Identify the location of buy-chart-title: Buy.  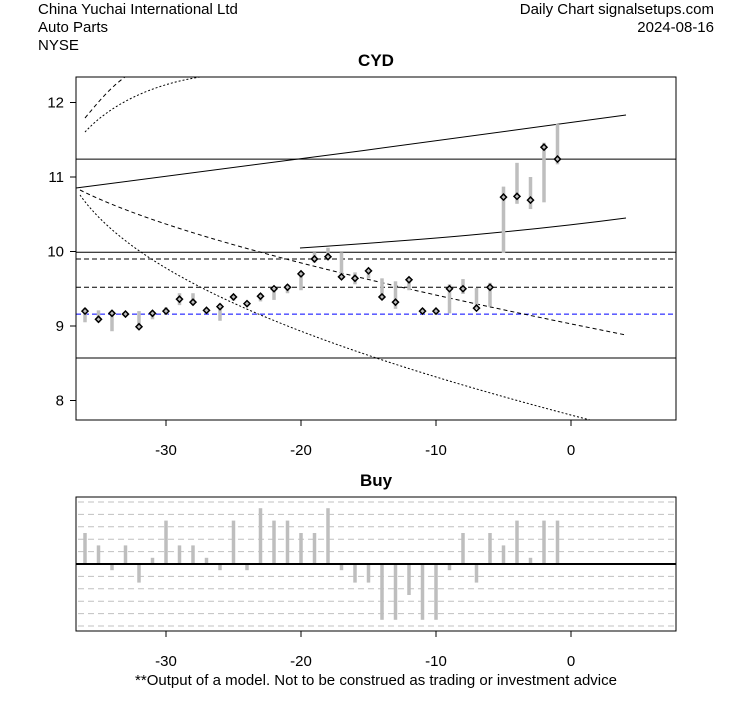
(376, 480).